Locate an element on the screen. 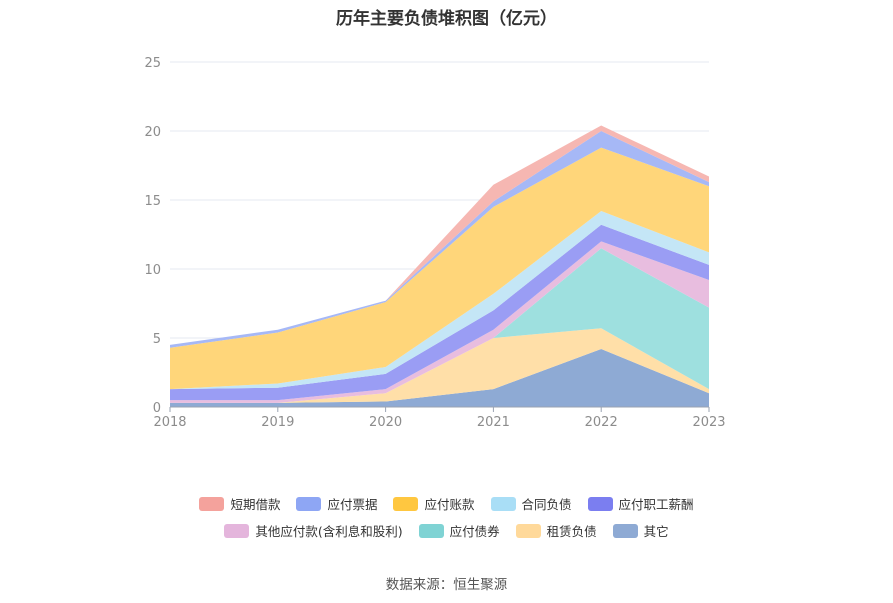 The height and width of the screenshot is (603, 893). legend-row: 短期借款 应付票据 应付账款 合同负债 应付职工薪酬 is located at coordinates (446, 503).